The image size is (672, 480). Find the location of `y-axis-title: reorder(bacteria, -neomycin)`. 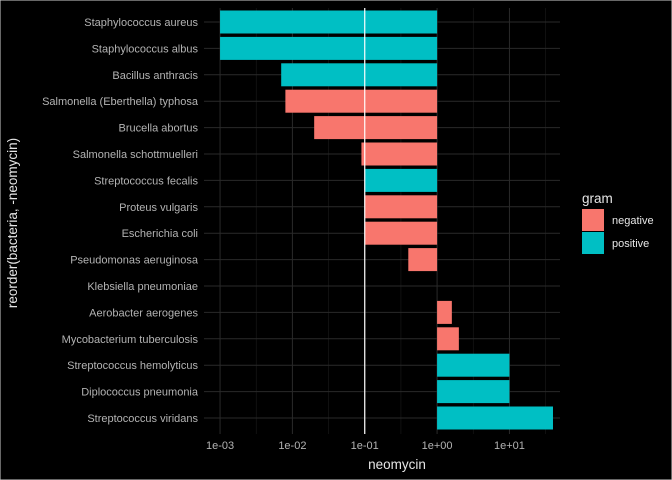

y-axis-title: reorder(bacteria, -neomycin) is located at coordinates (12, 223).